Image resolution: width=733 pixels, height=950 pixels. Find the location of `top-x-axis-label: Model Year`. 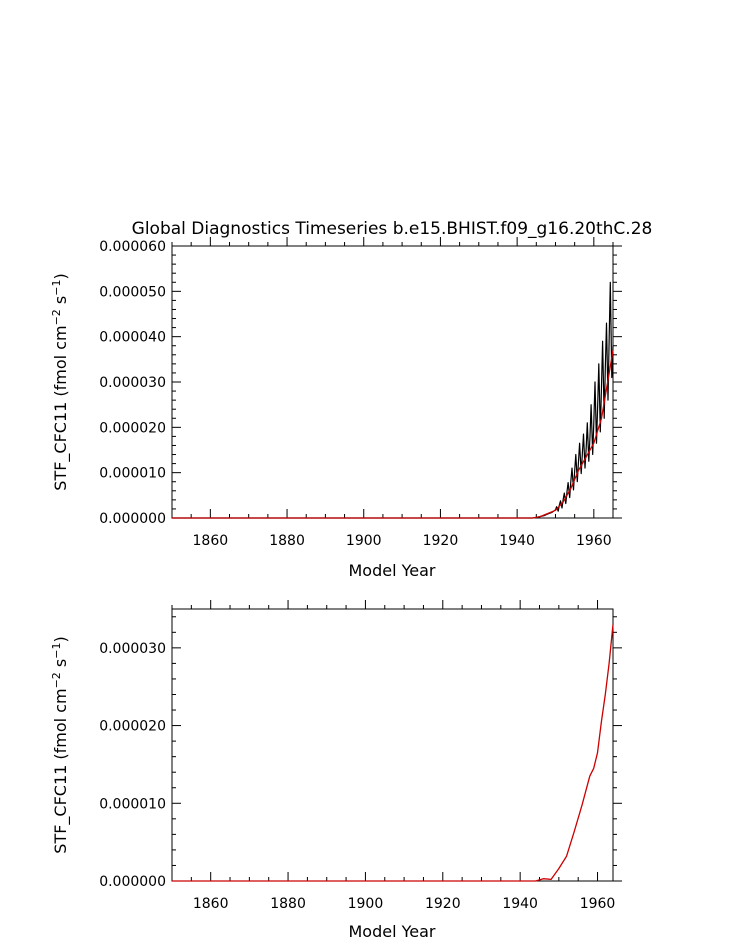

top-x-axis-label: Model Year is located at coordinates (392, 570).